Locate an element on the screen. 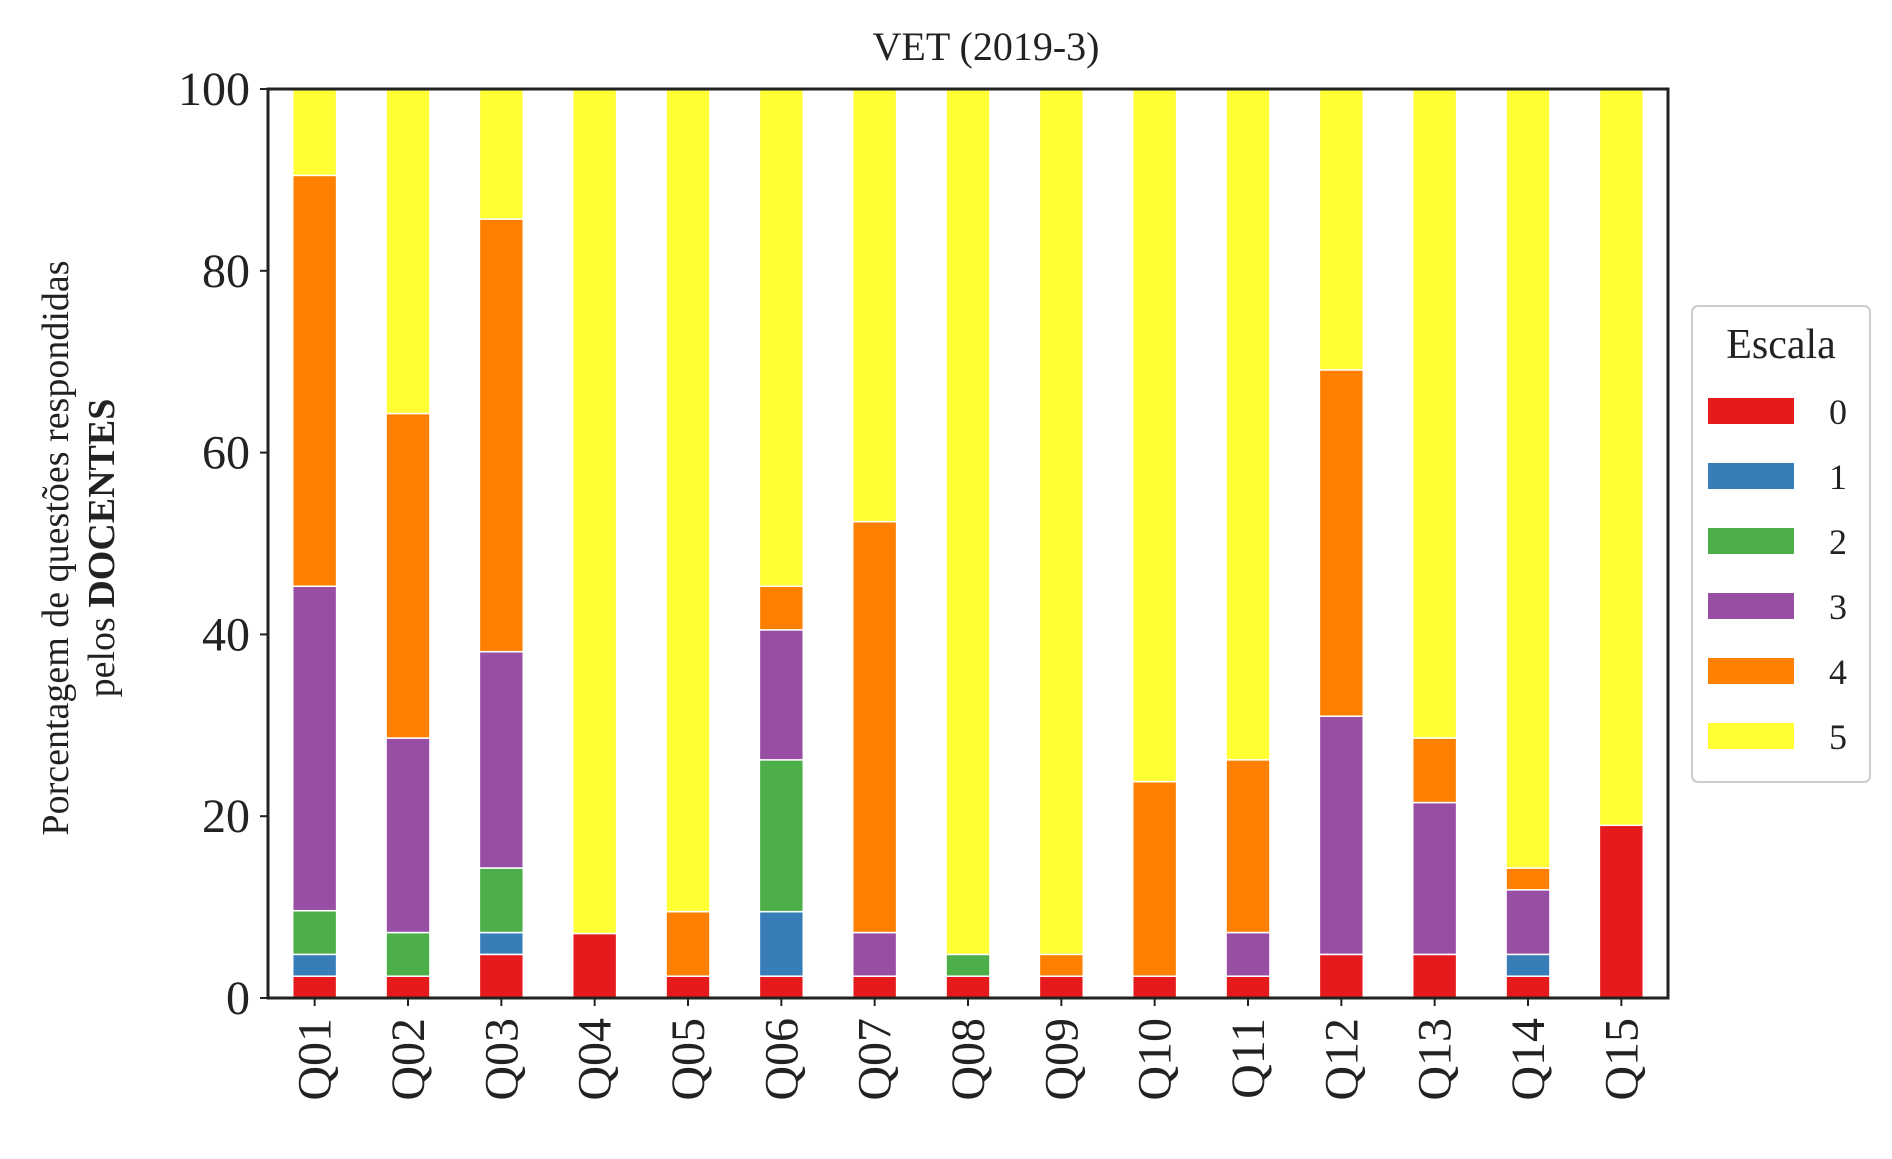 This screenshot has width=1892, height=1159. legend-label-3: 3 is located at coordinates (1838, 607).